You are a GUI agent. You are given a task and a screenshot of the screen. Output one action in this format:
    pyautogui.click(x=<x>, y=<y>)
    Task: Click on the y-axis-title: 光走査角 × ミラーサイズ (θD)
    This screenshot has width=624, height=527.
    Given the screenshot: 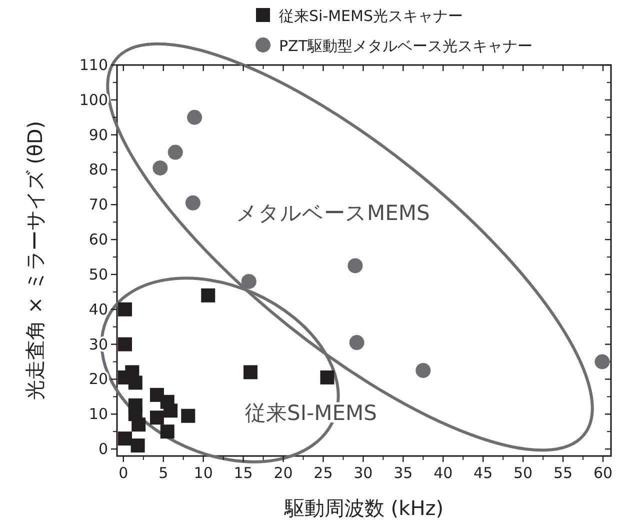 What is the action you would take?
    pyautogui.click(x=35, y=260)
    